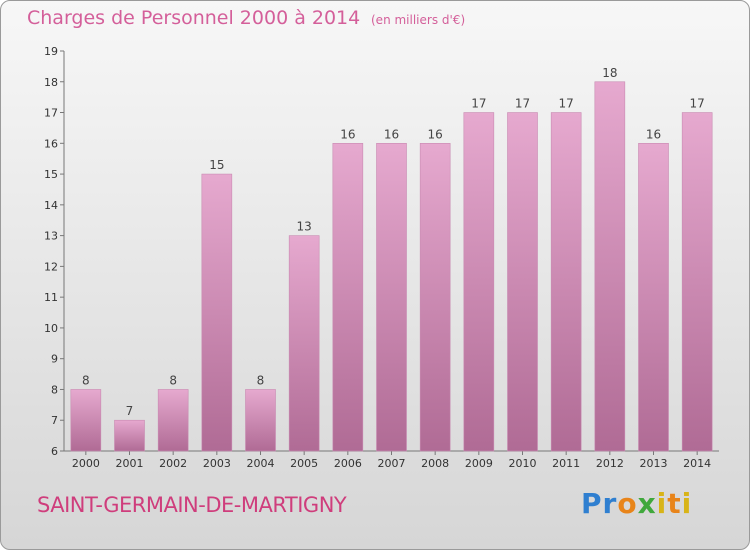 The width and height of the screenshot is (750, 550). Describe the element at coordinates (304, 463) in the screenshot. I see `x-tick-label: 2005` at that location.